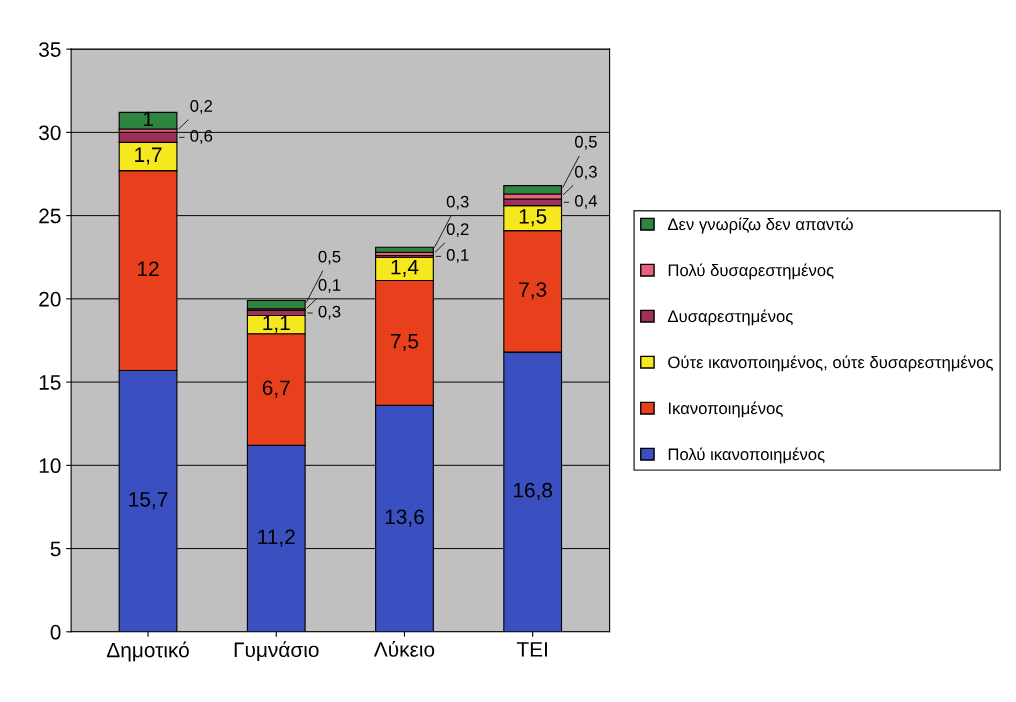 This screenshot has height=702, width=1016. Describe the element at coordinates (586, 201) in the screenshot. I see `data-label: 0,4` at that location.